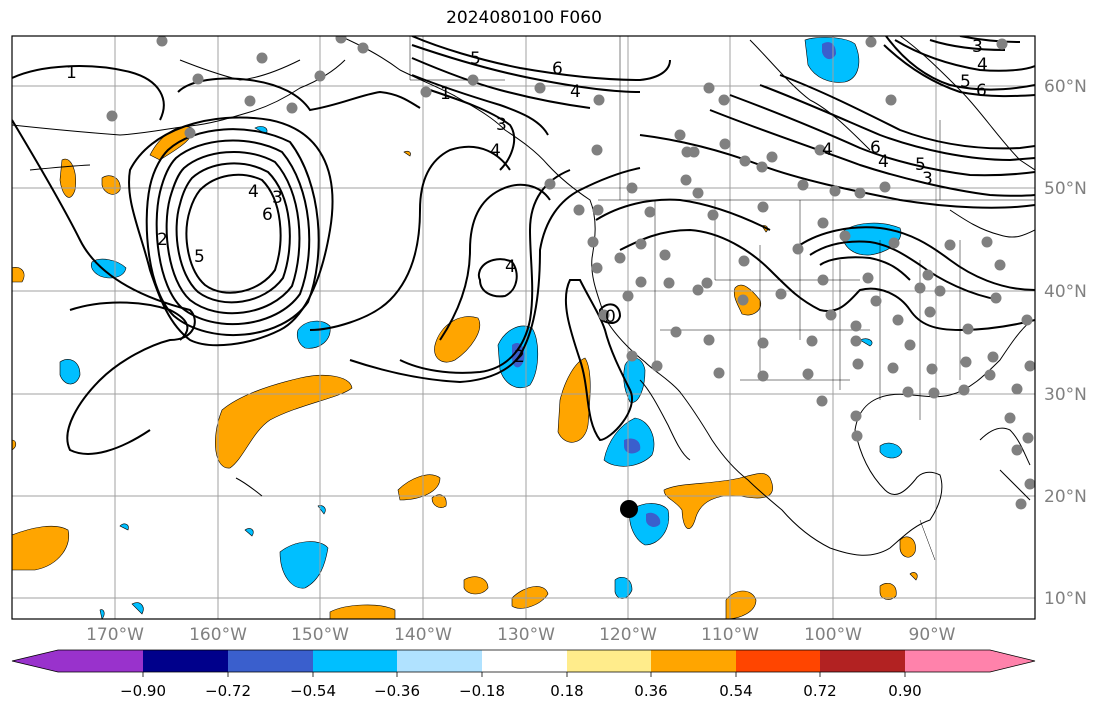 The width and height of the screenshot is (1105, 712). Describe the element at coordinates (523, 663) in the screenshot. I see `colorbar` at that location.